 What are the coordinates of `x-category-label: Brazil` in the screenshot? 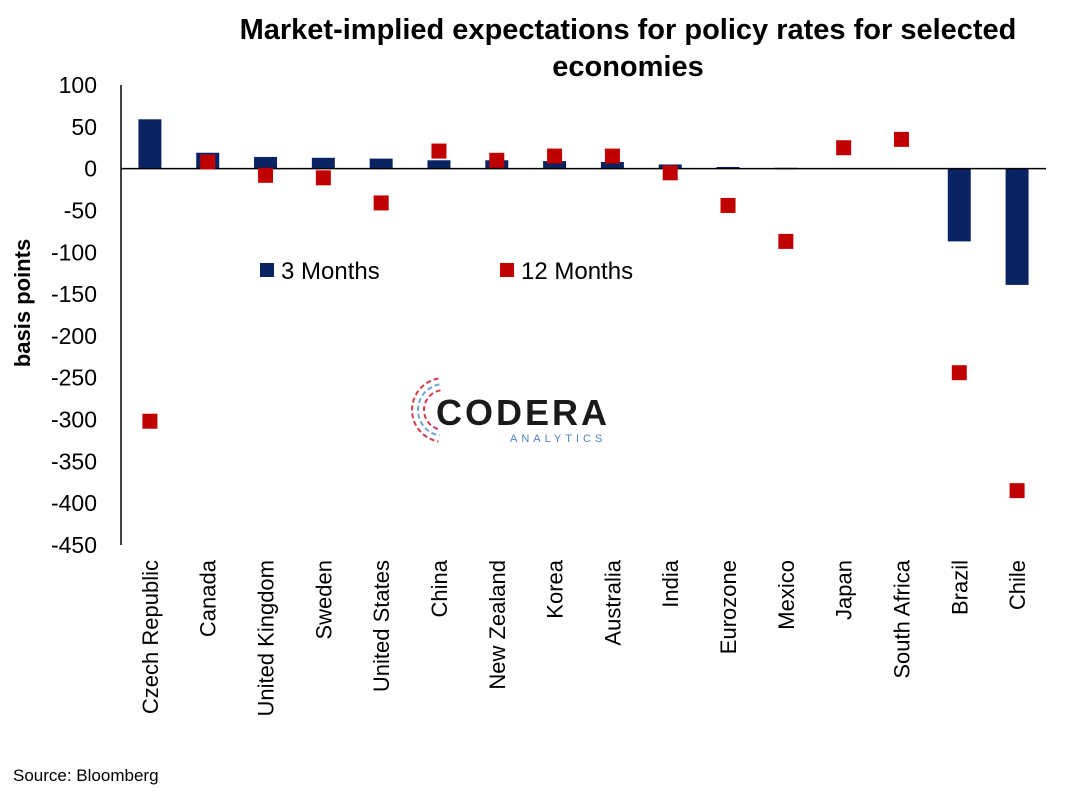 It's located at (959, 587).